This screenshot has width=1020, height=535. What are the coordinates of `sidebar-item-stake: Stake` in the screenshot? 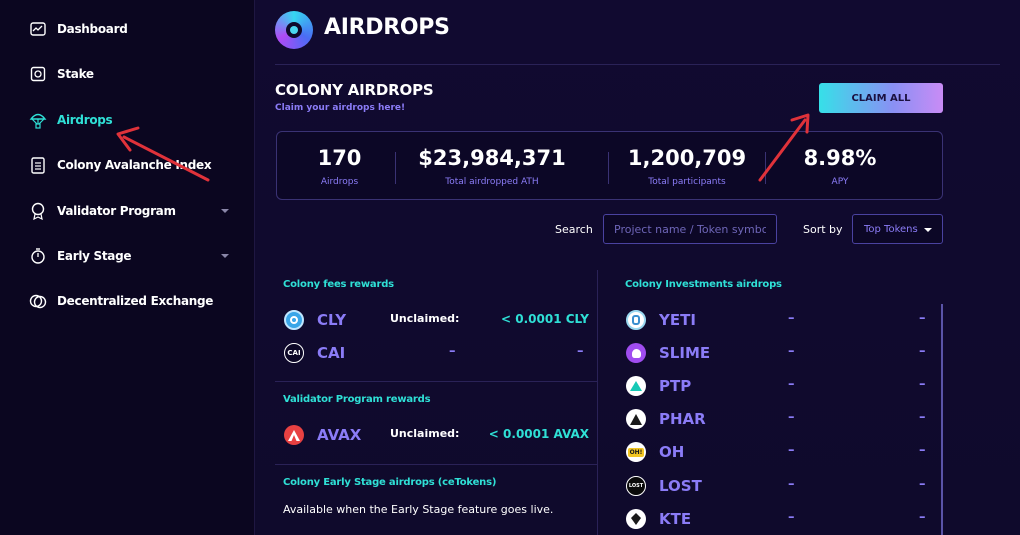 It's located at (131, 74).